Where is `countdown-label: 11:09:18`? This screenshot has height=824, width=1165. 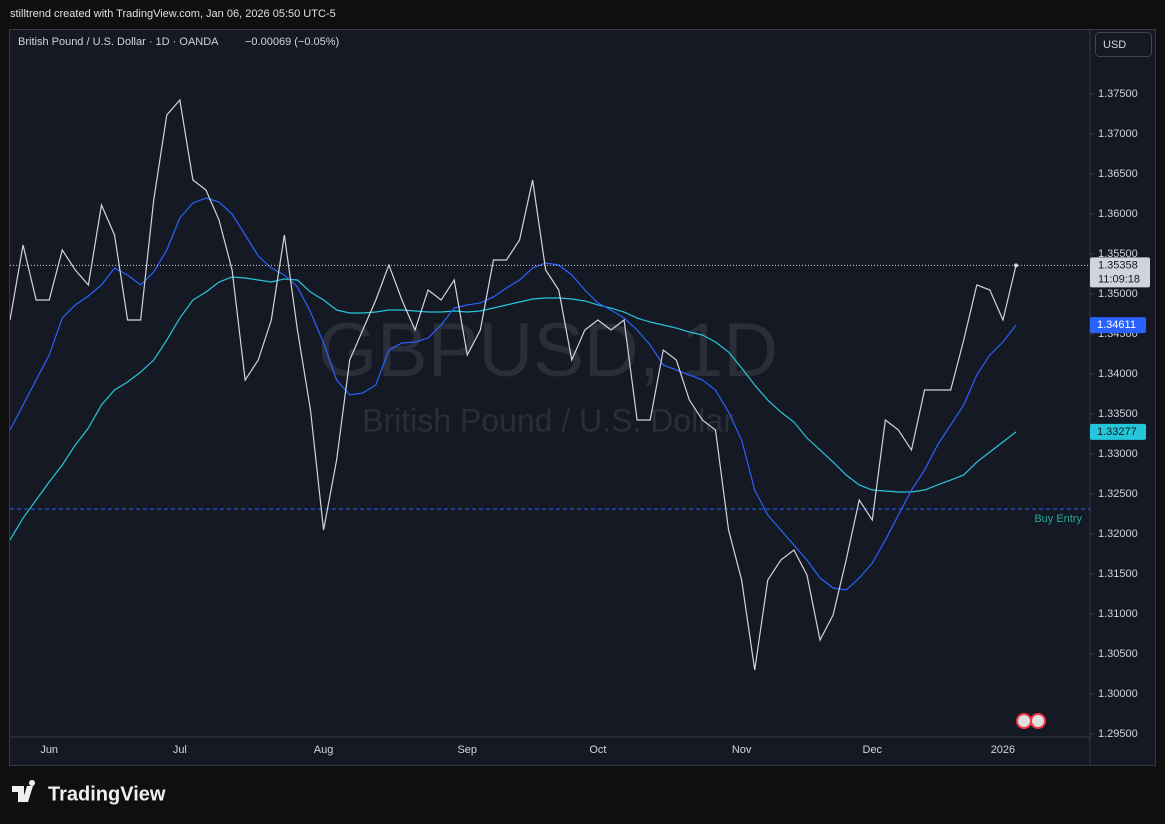 countdown-label: 11:09:18 is located at coordinates (1119, 279).